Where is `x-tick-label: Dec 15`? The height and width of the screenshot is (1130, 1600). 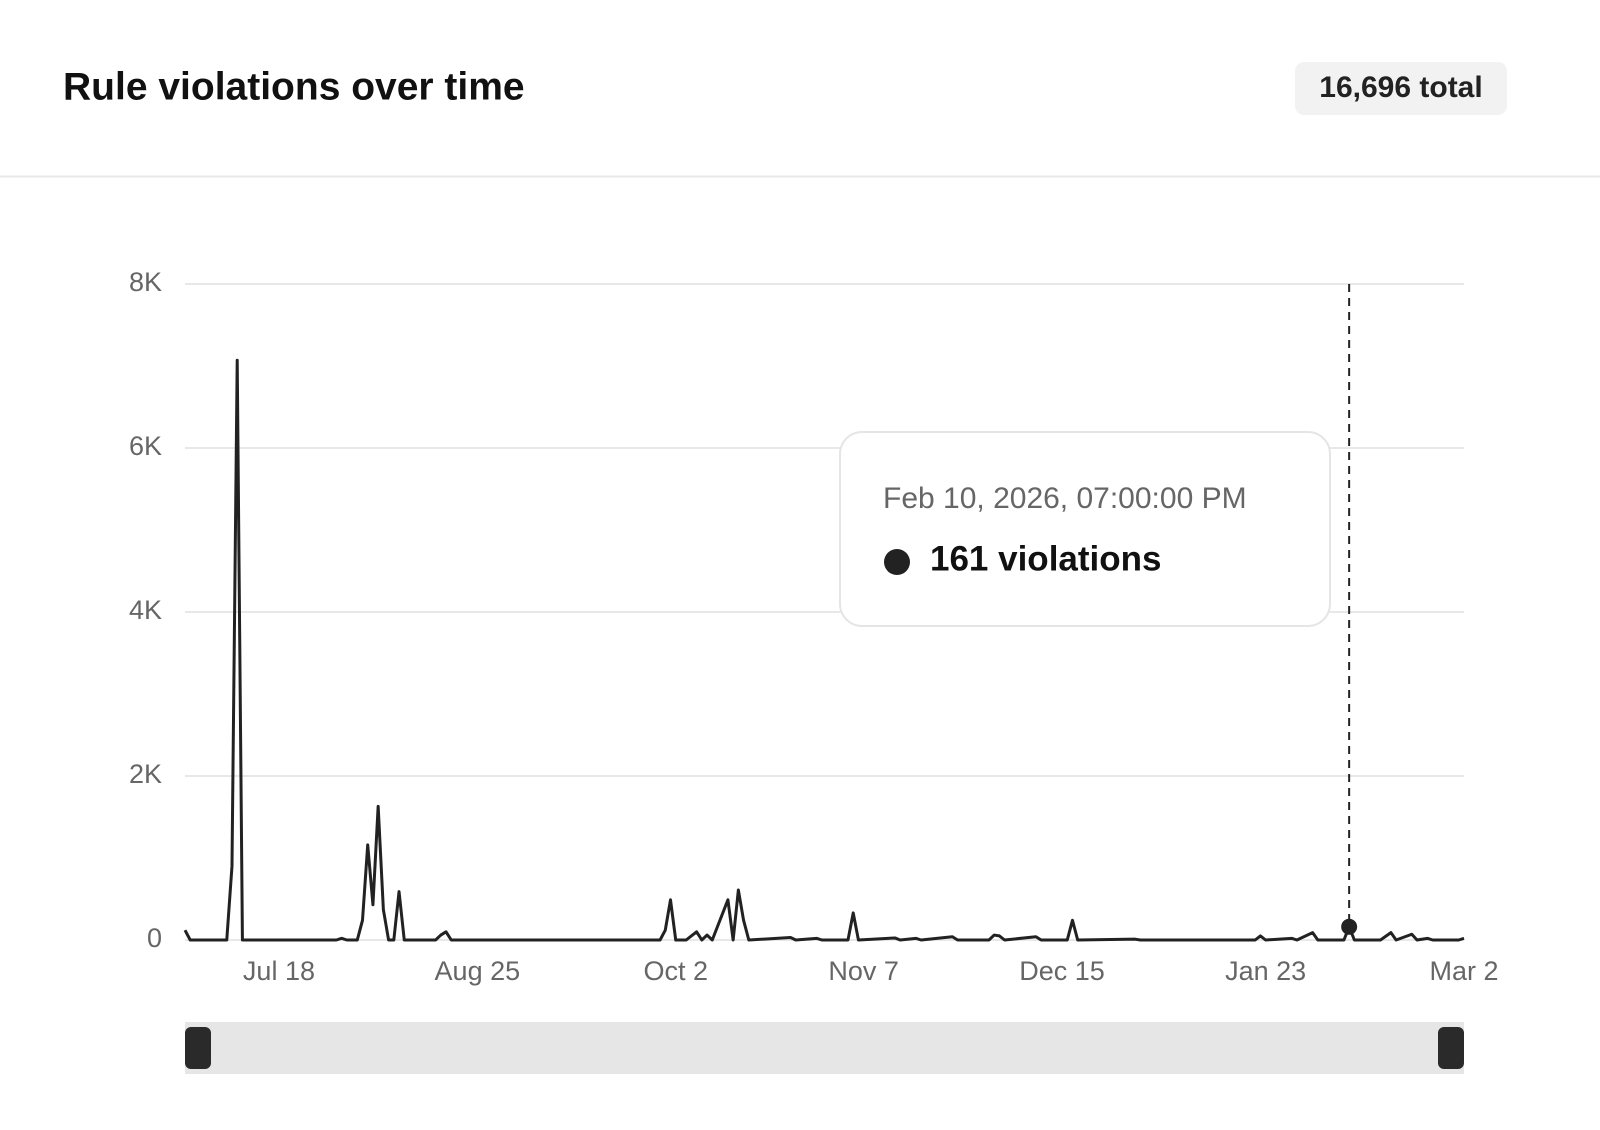
x-tick-label: Dec 15 is located at coordinates (1062, 971).